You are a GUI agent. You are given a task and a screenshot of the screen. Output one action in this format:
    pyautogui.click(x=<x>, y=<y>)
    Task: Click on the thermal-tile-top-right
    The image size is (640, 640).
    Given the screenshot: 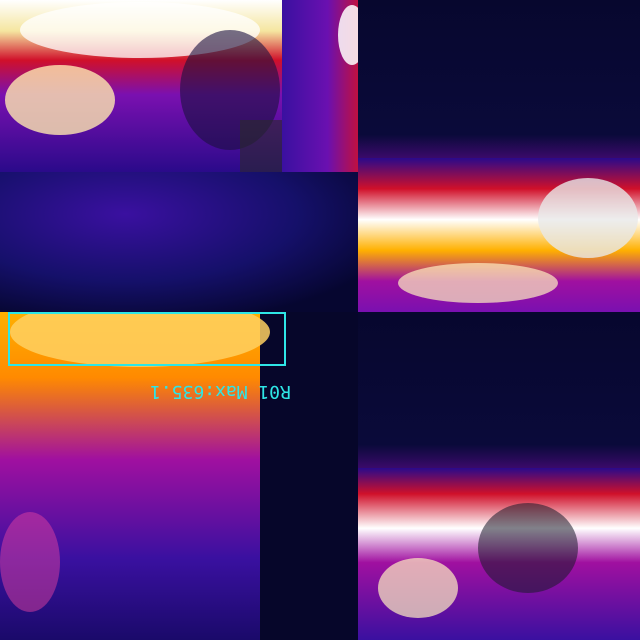 What is the action you would take?
    pyautogui.click(x=499, y=79)
    